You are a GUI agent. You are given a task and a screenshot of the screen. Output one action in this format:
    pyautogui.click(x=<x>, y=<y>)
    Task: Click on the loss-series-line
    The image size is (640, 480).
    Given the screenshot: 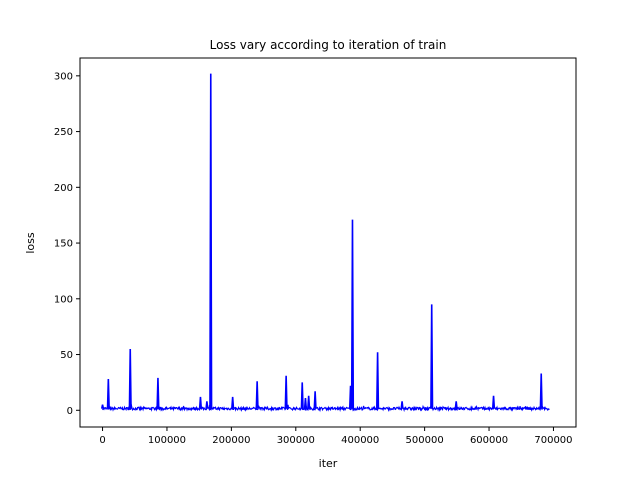 What is the action you would take?
    pyautogui.click(x=326, y=408)
    